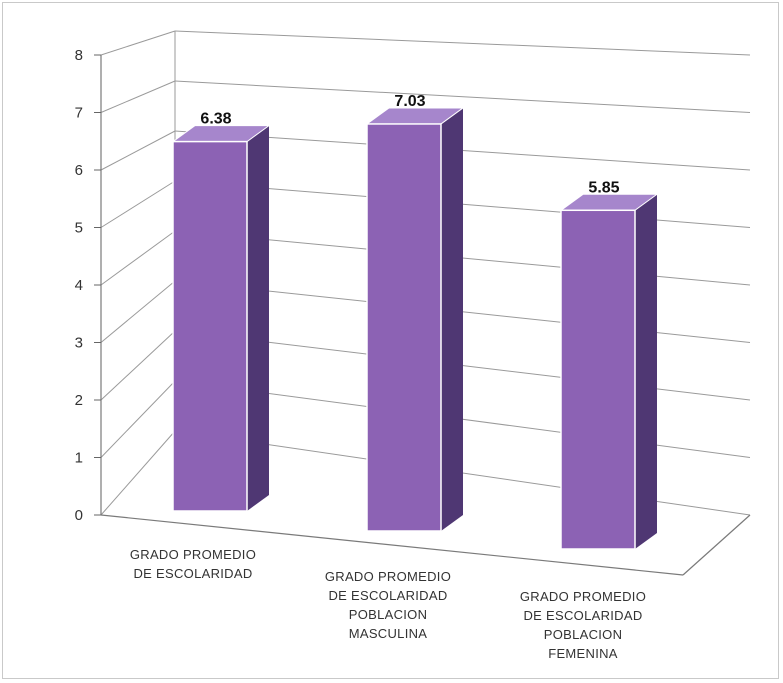 This screenshot has height=683, width=783. Describe the element at coordinates (409, 101) in the screenshot. I see `data-label-2: 7.03` at that location.